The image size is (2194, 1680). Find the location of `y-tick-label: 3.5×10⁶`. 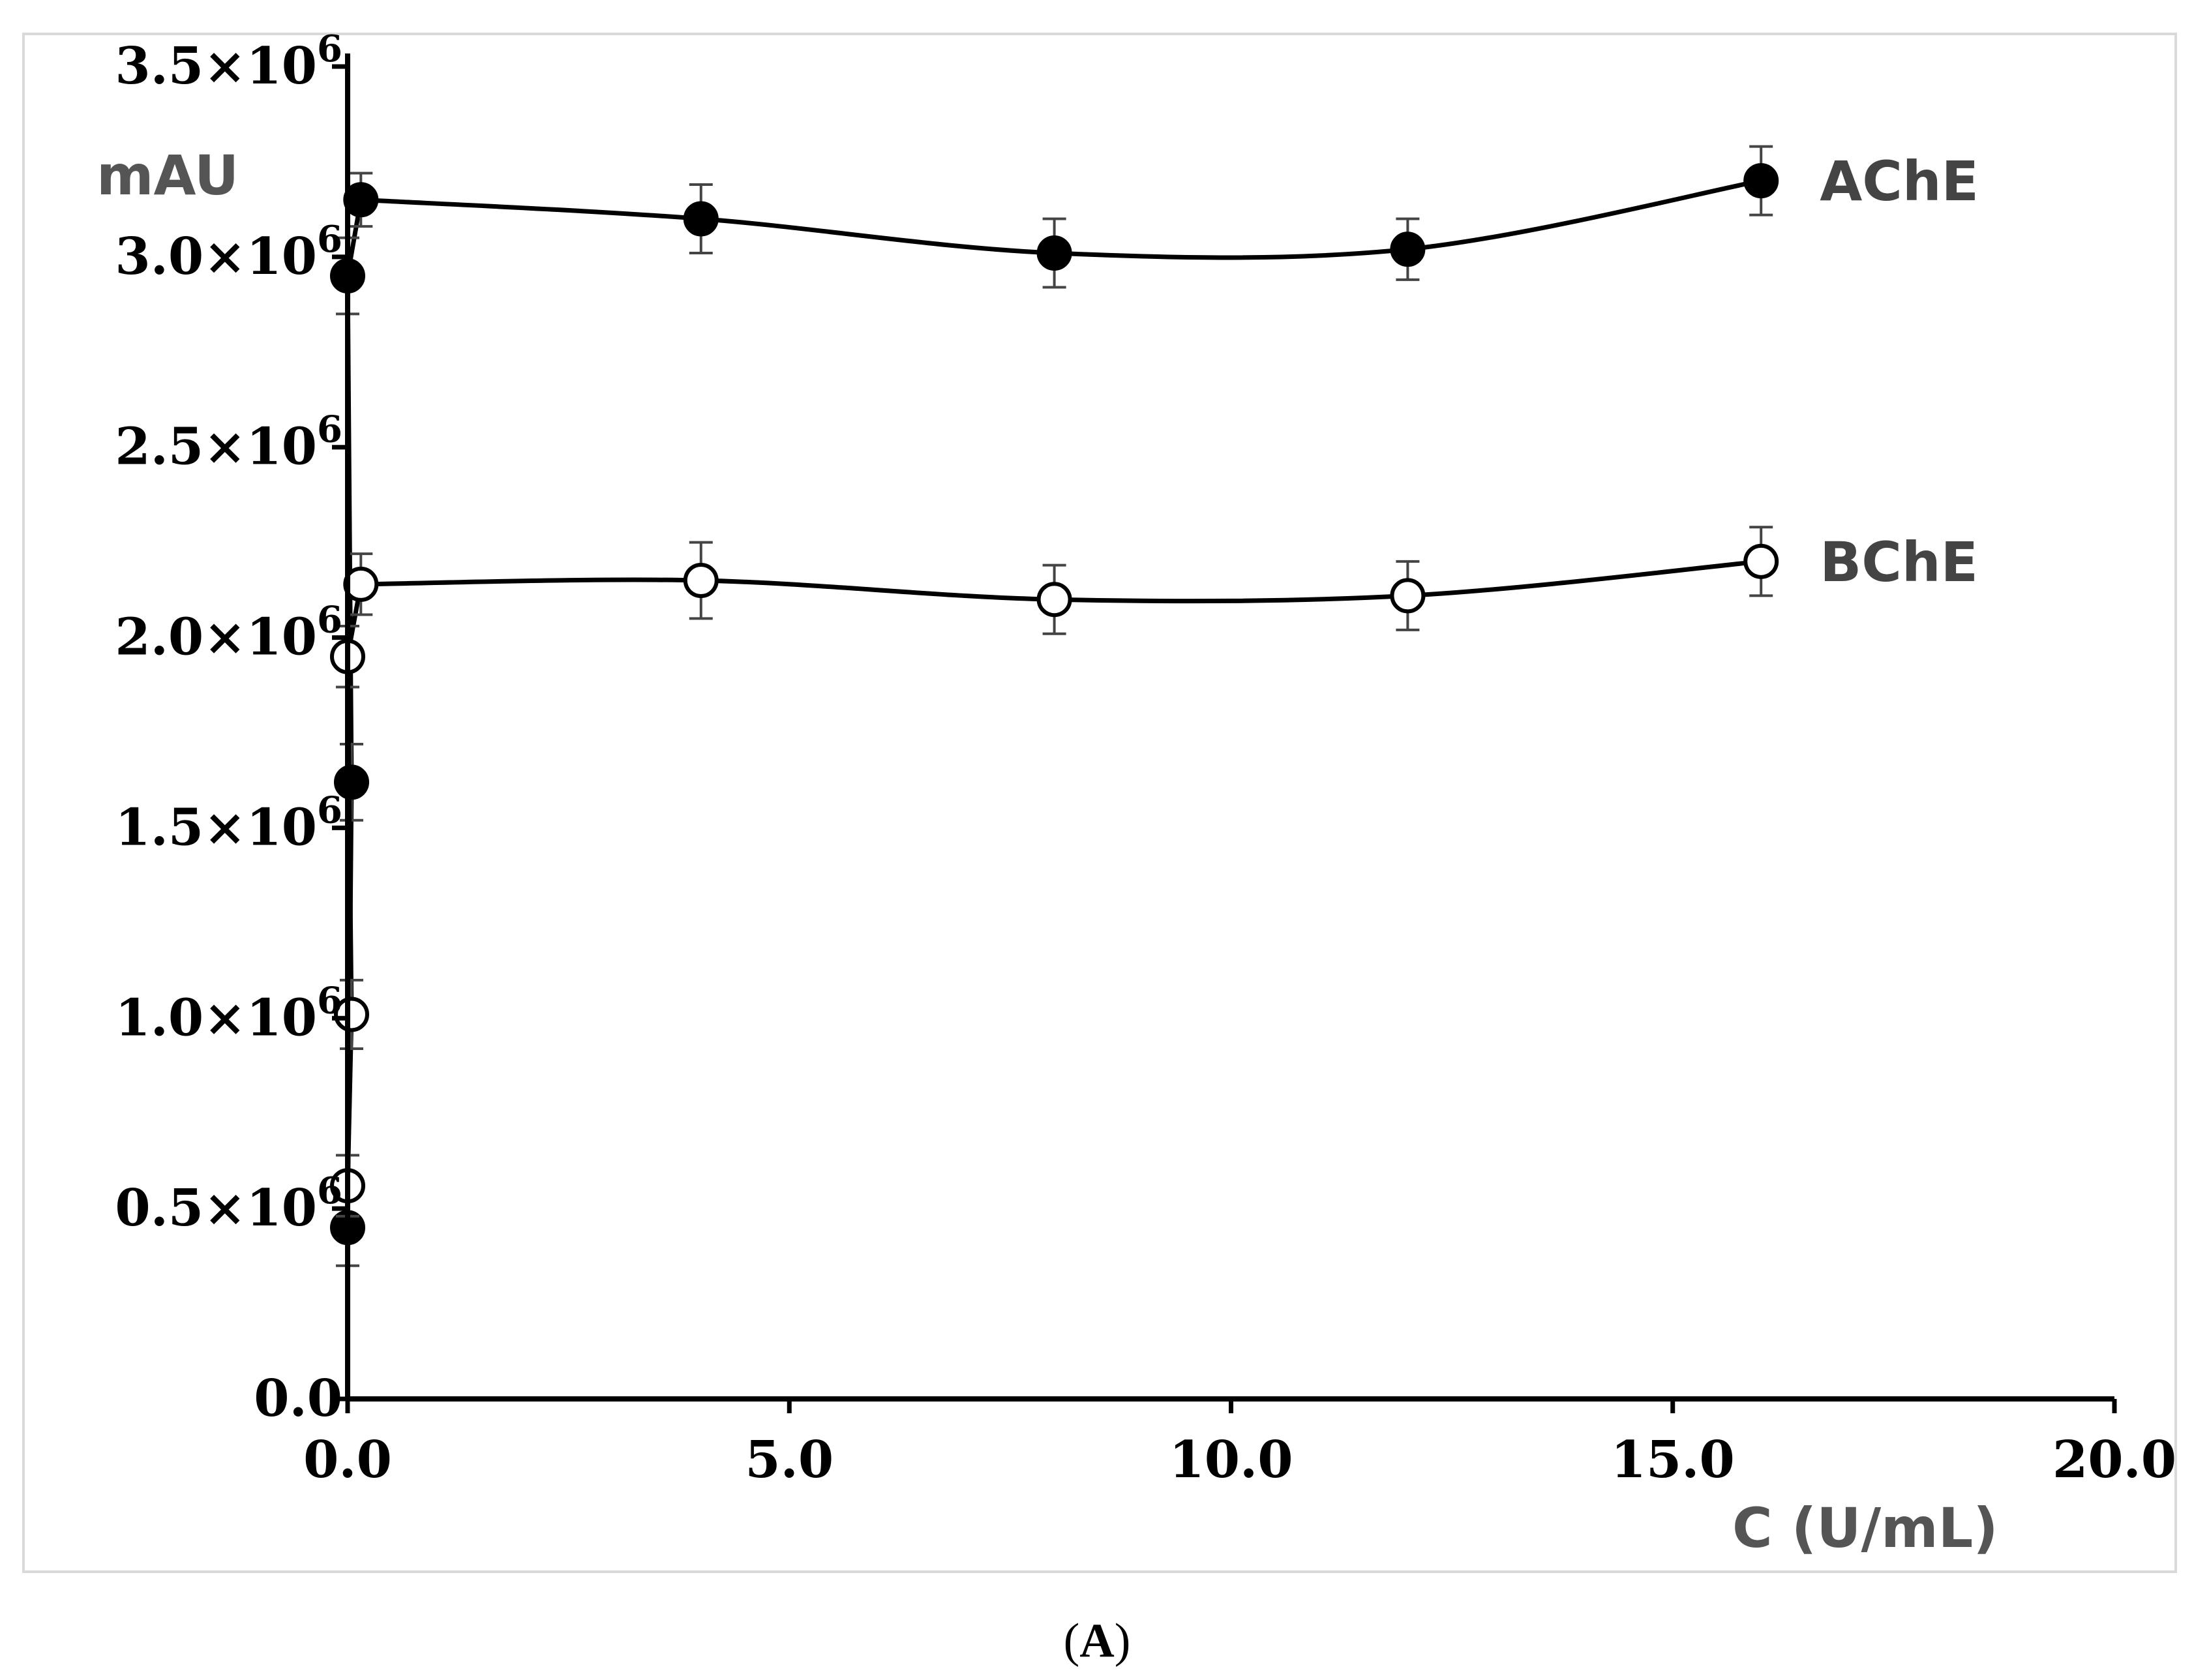

y-tick-label: 3.5×10⁶ is located at coordinates (228, 62).